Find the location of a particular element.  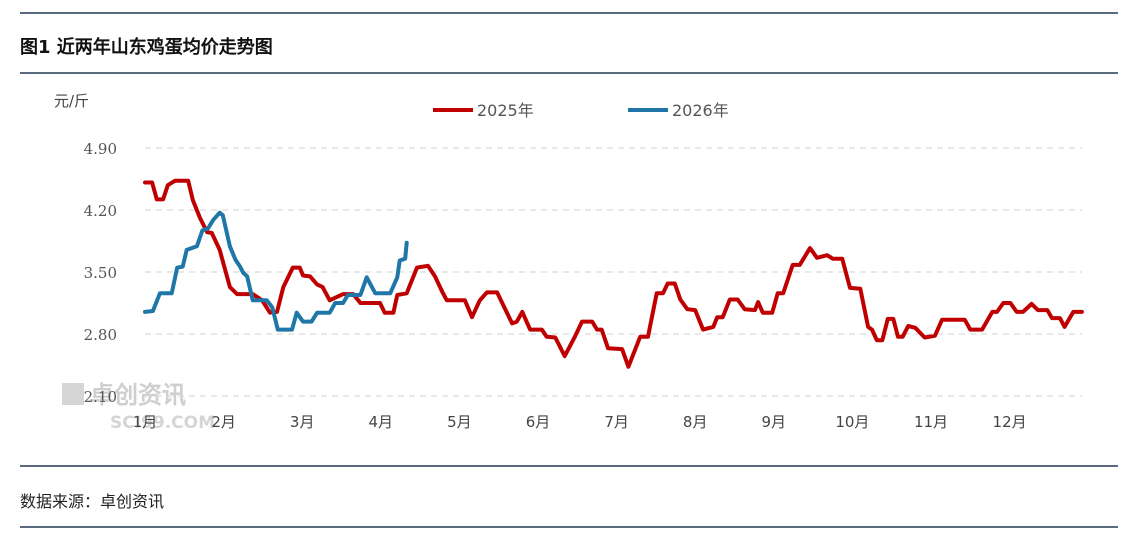

y-tick-label: 3.50 is located at coordinates (100, 273).